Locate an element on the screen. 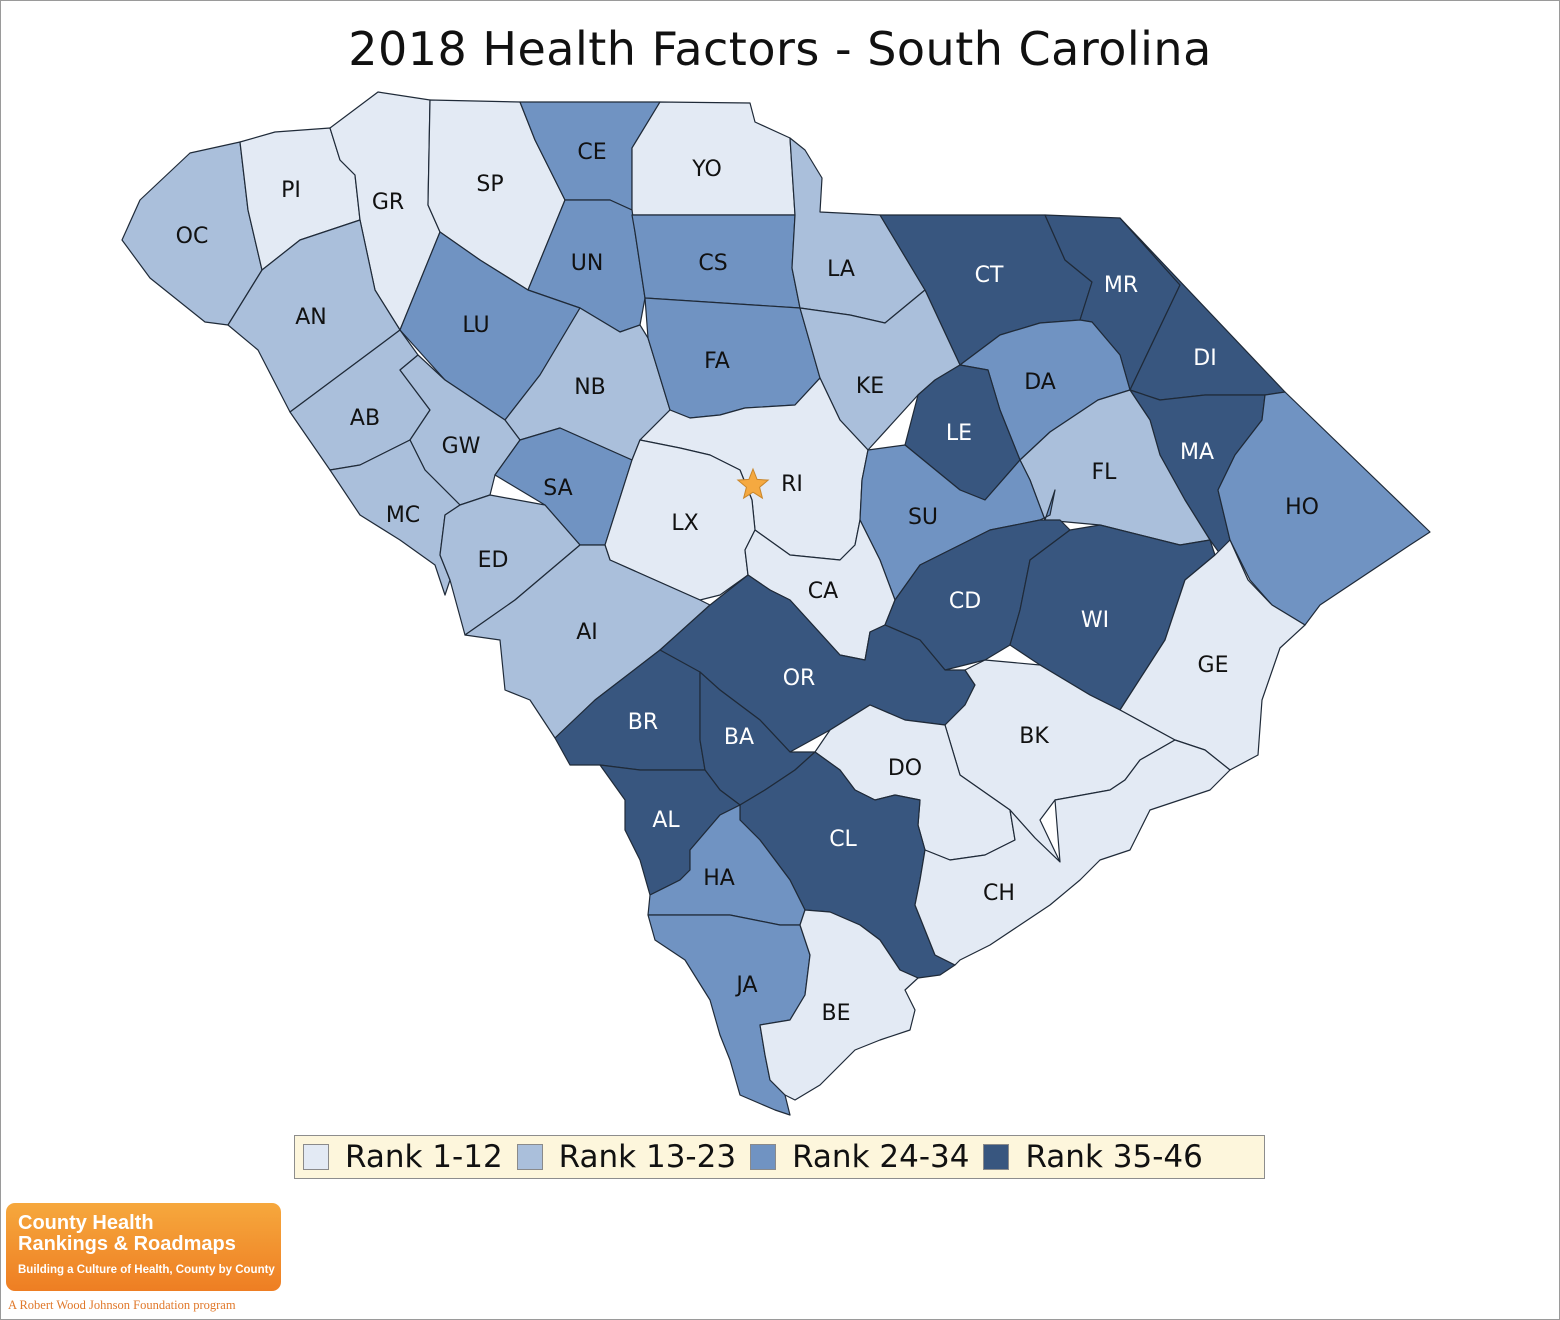 The image size is (1560, 1320). county-label-br: BR is located at coordinates (643, 722).